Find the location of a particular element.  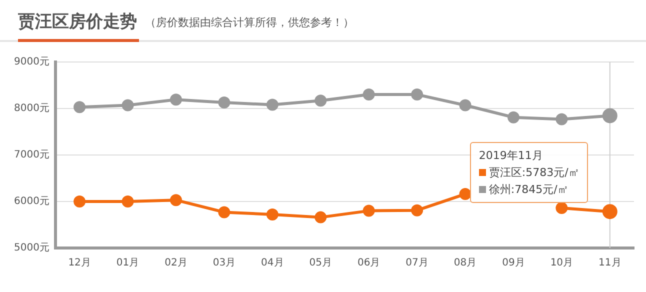

text: 徐州:7845元/㎡ is located at coordinates (528, 189).